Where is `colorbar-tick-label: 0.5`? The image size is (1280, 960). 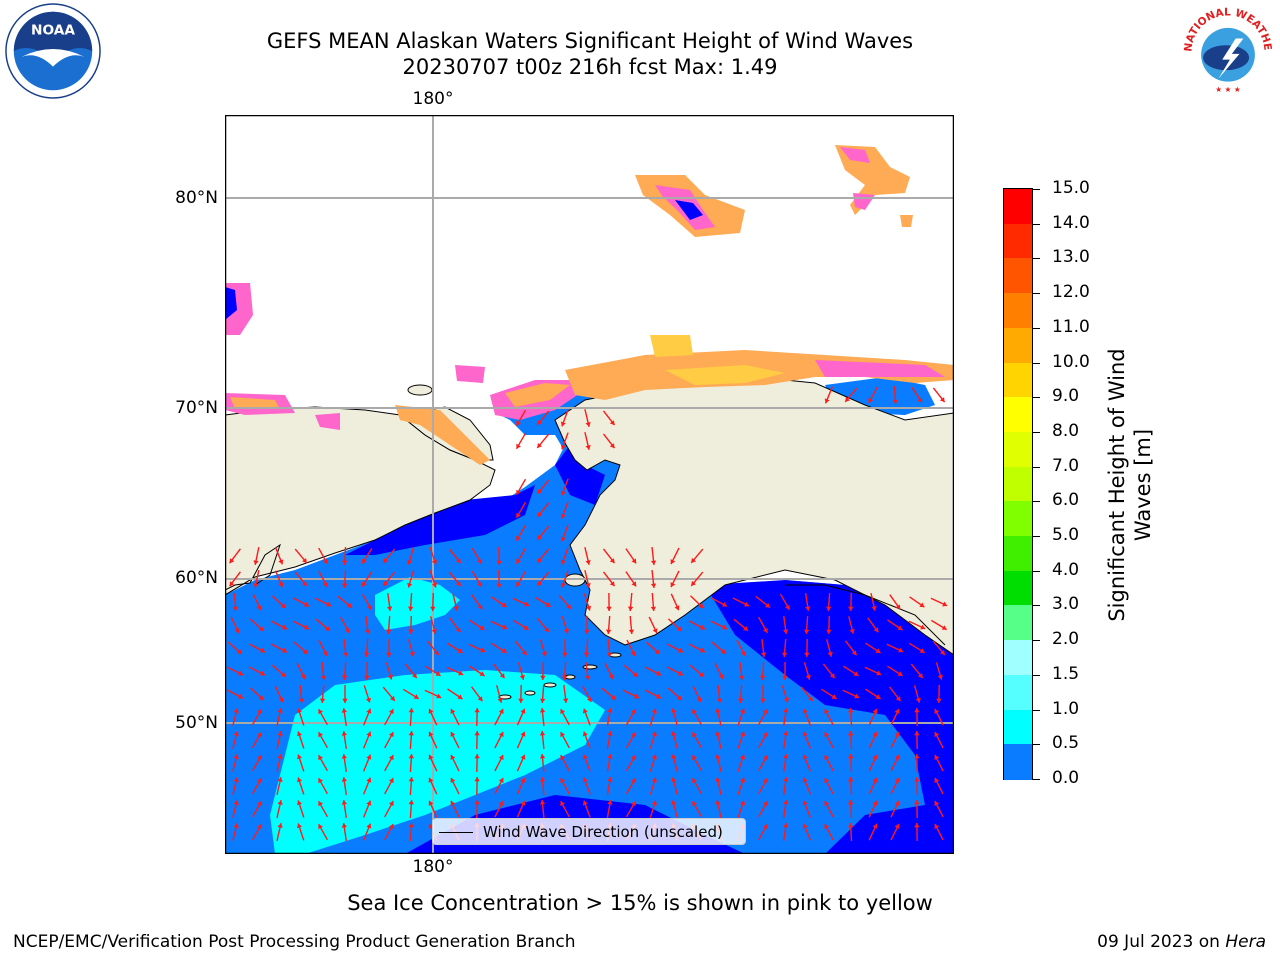
colorbar-tick-label: 0.5 is located at coordinates (1066, 743).